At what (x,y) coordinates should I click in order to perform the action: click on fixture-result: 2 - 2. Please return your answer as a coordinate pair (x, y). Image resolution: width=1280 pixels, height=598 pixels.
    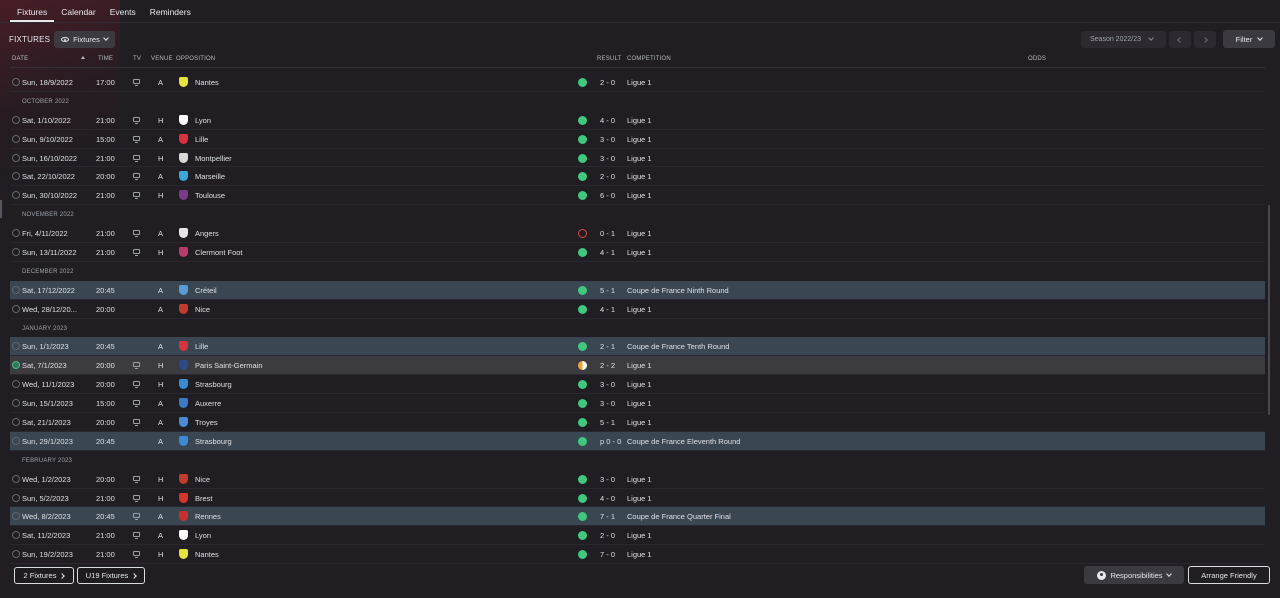
    Looking at the image, I should click on (608, 366).